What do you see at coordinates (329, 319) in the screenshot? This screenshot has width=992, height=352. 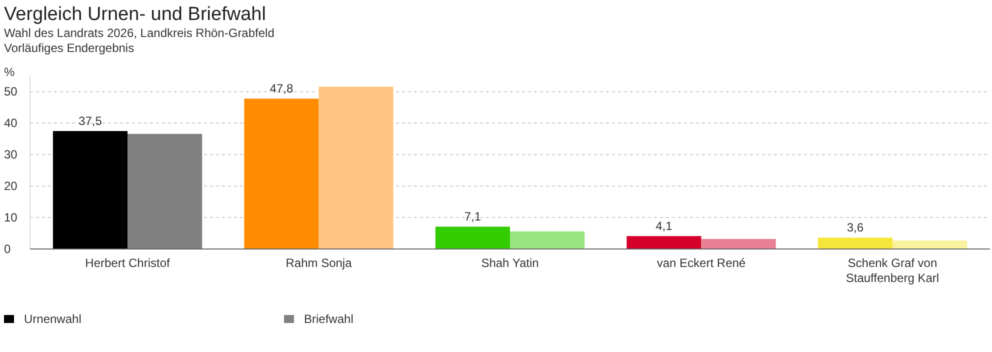 I see `legend-label: Briefwahl` at bounding box center [329, 319].